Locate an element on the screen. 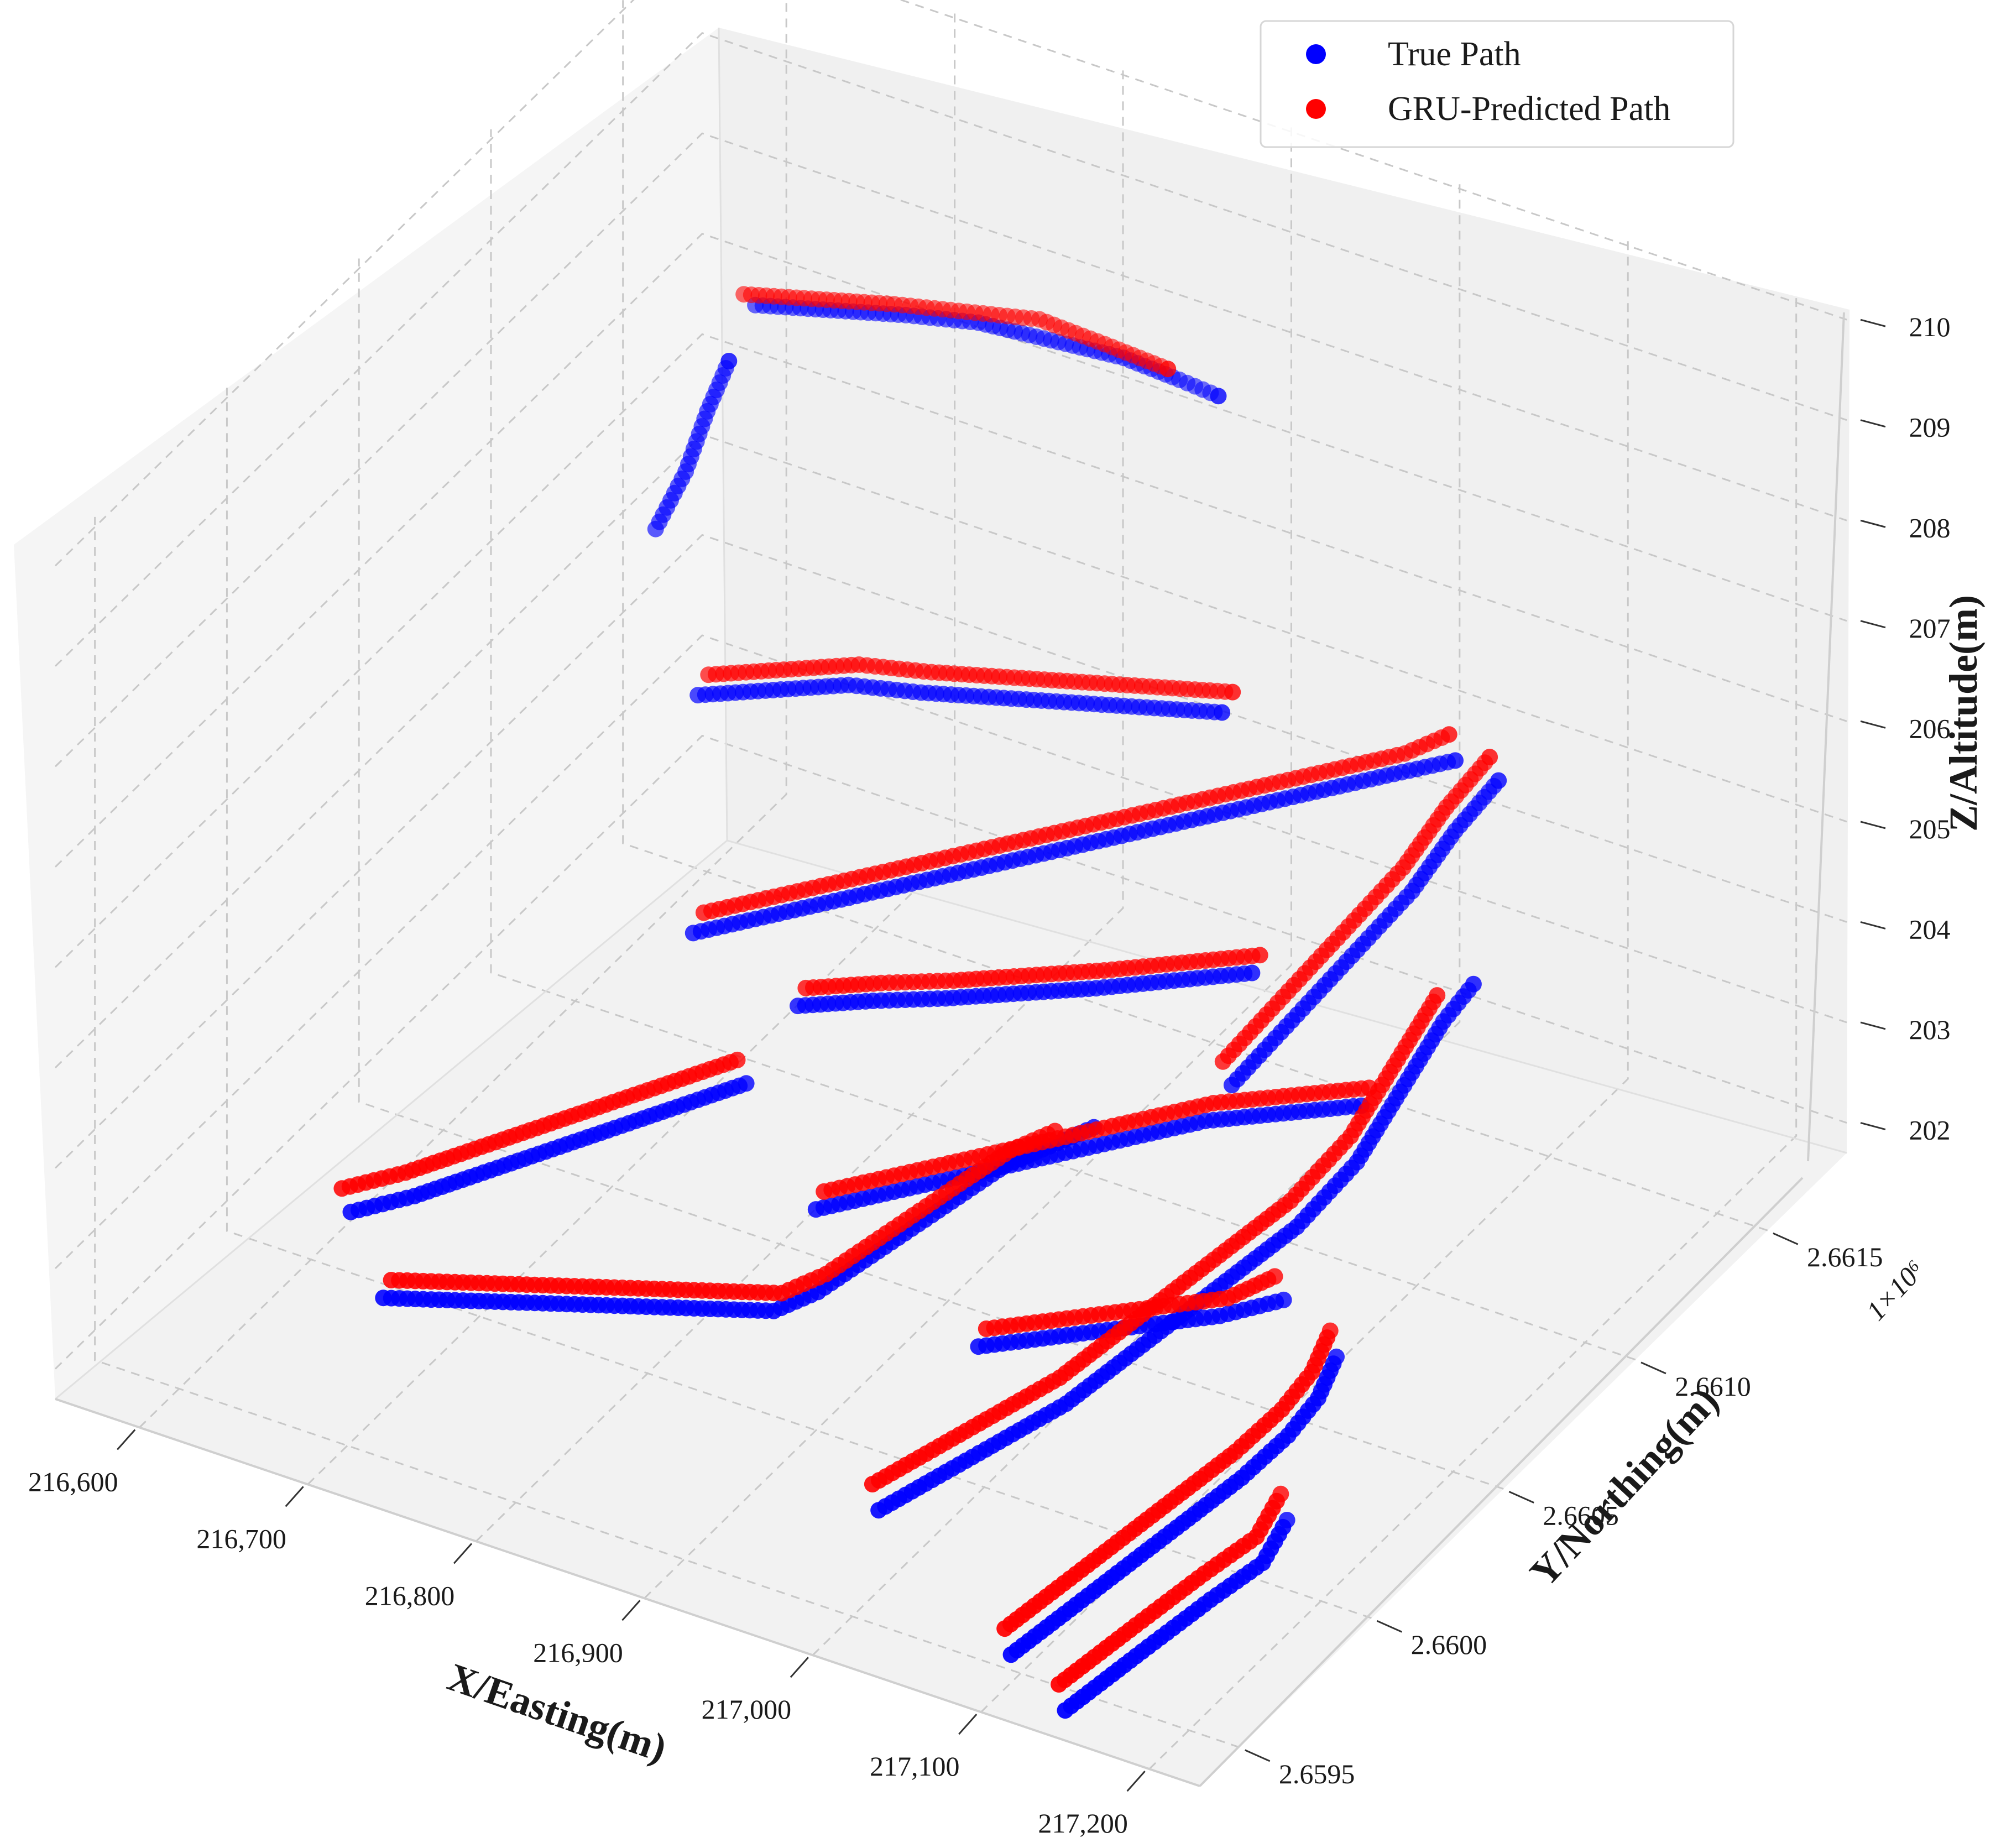  y-tick-label: 2.6605 is located at coordinates (1581, 1515).